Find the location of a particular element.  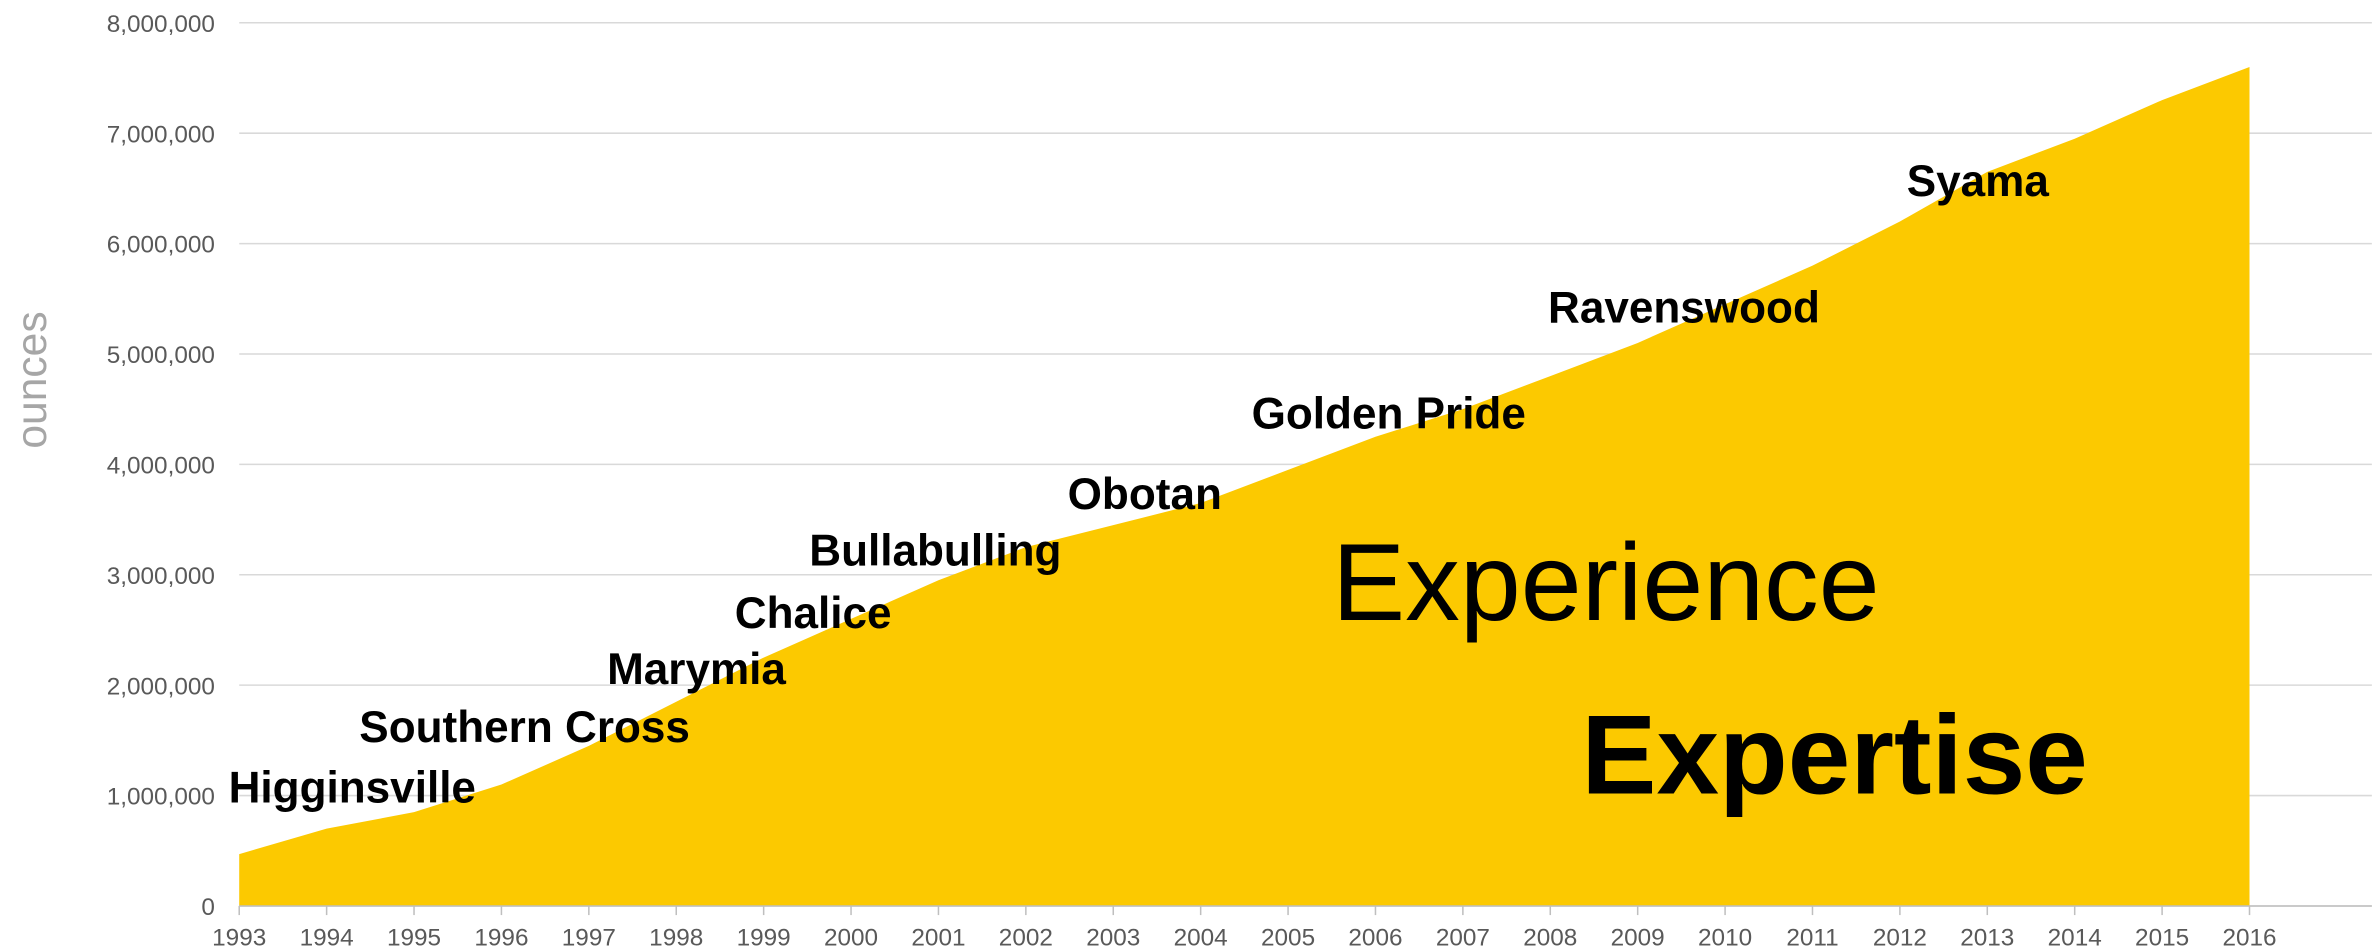

x-tick-label: 2015 is located at coordinates (2162, 935).